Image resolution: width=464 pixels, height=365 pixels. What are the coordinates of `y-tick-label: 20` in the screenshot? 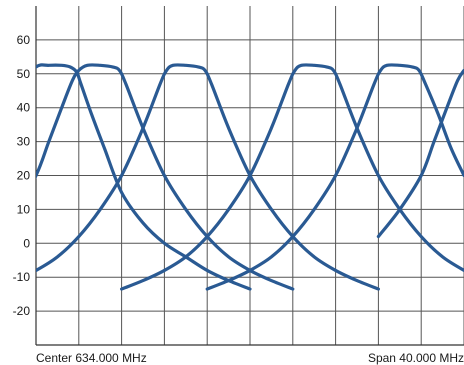 It's located at (24, 176).